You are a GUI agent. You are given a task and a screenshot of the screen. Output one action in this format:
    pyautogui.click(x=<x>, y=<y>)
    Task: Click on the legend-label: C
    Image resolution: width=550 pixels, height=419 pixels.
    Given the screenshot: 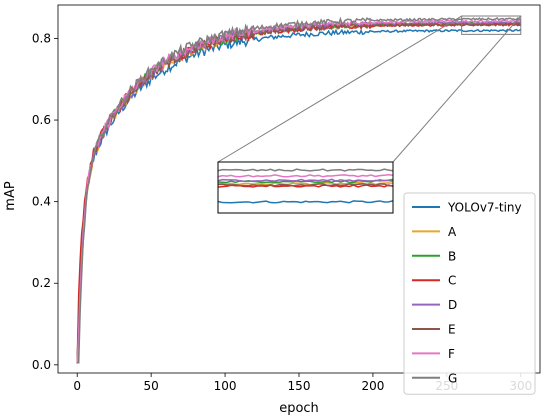 What is the action you would take?
    pyautogui.click(x=452, y=281)
    